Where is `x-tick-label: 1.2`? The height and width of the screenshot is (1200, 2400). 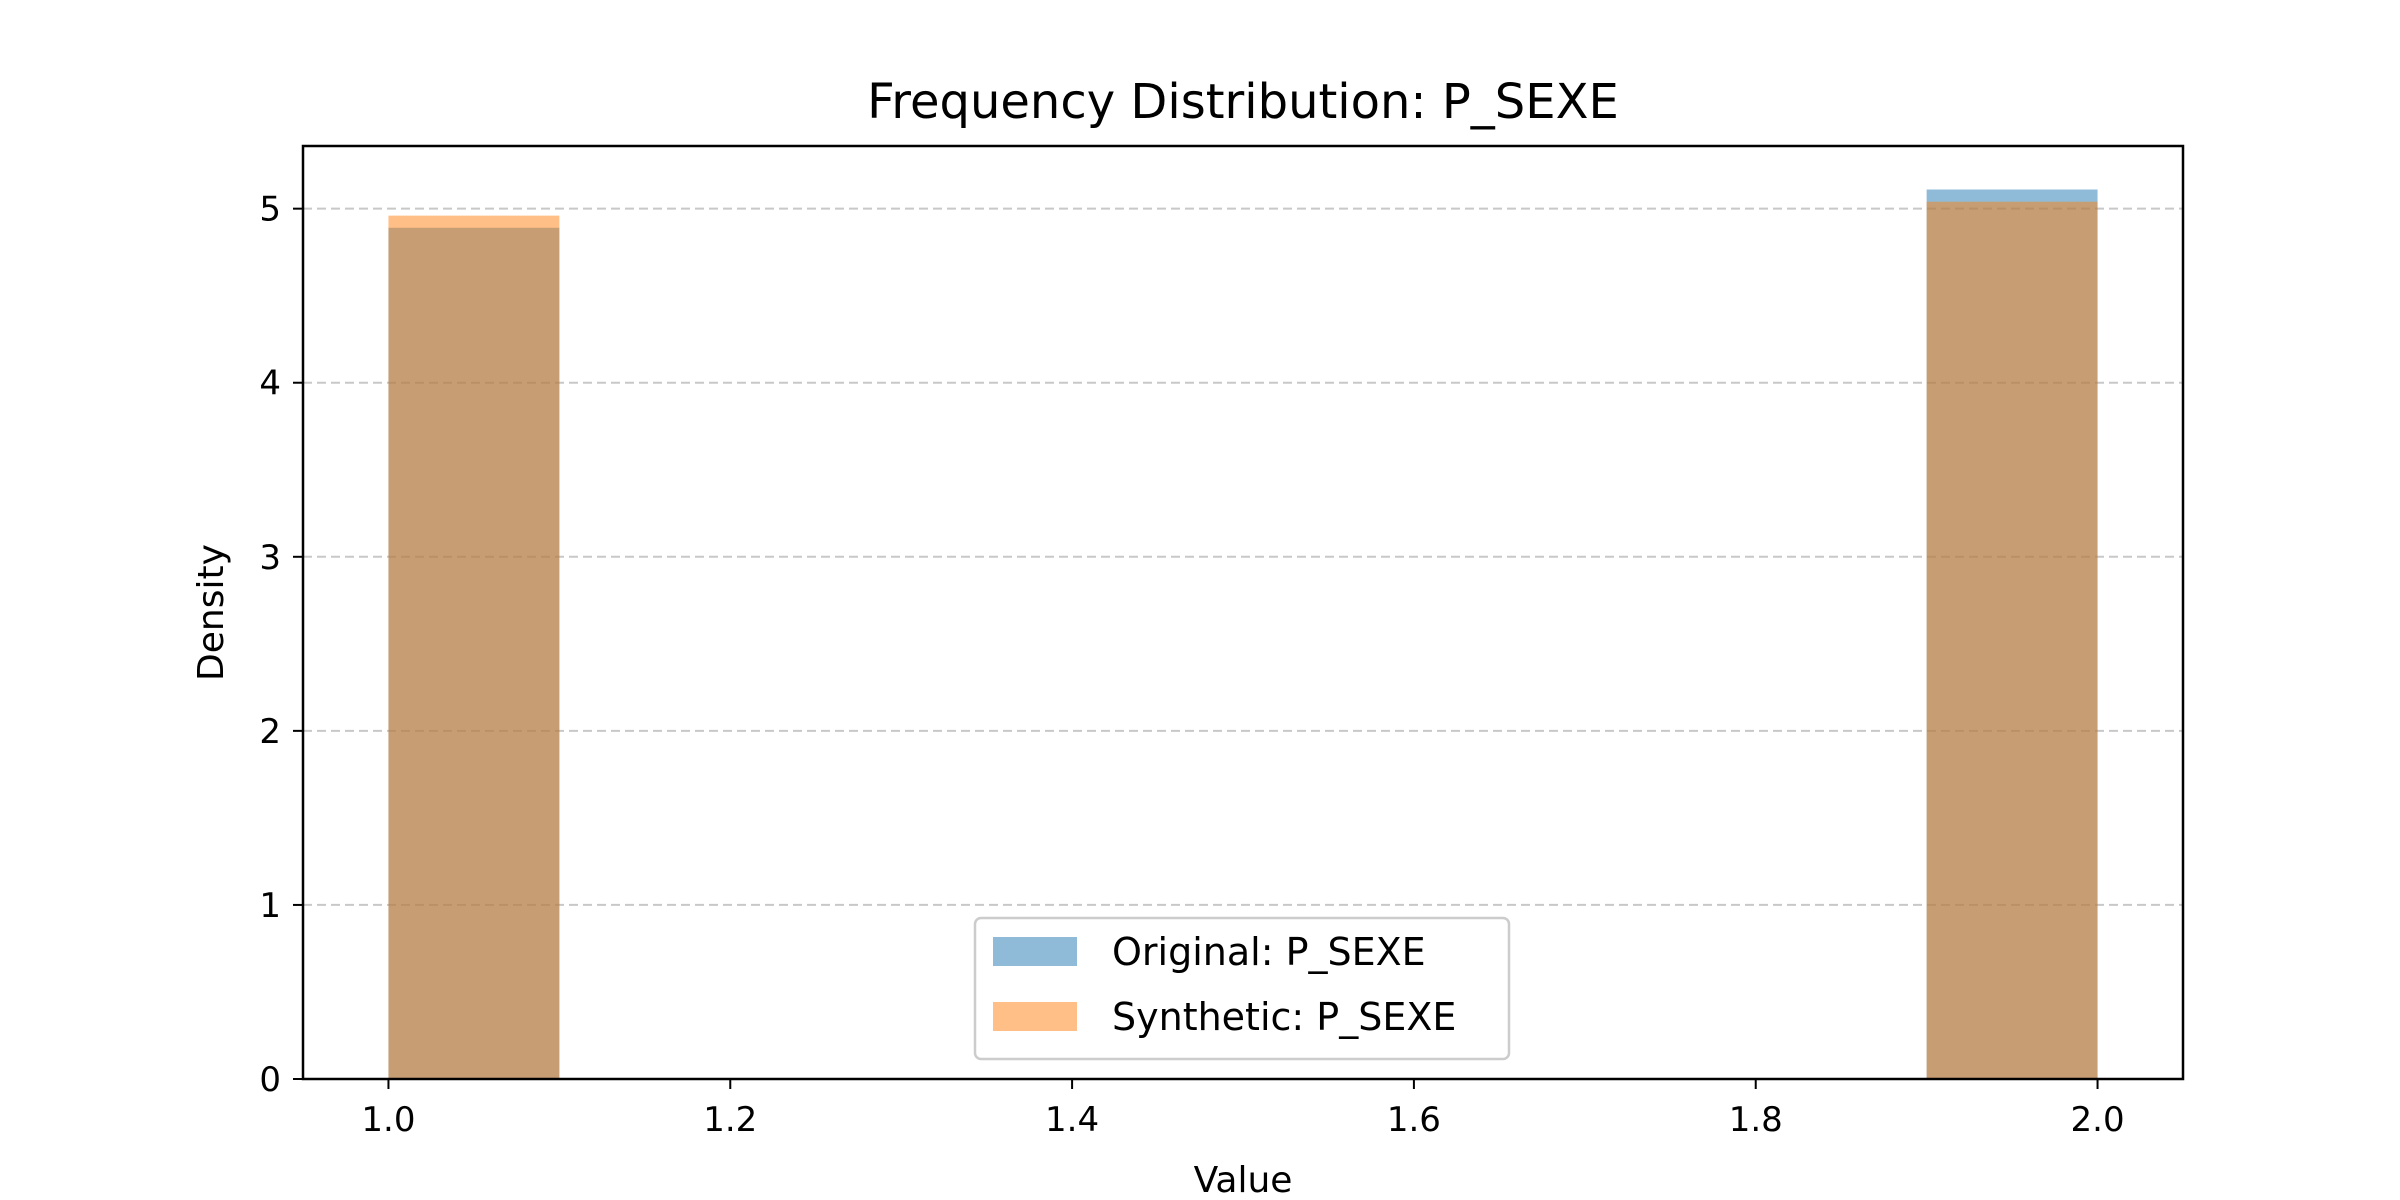 x-tick-label: 1.2 is located at coordinates (730, 1120).